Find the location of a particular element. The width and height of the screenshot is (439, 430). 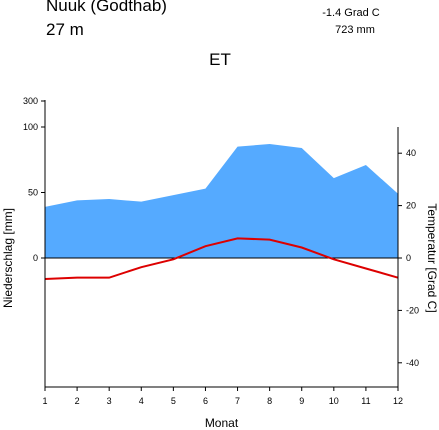

temperature-line is located at coordinates (221, 258).